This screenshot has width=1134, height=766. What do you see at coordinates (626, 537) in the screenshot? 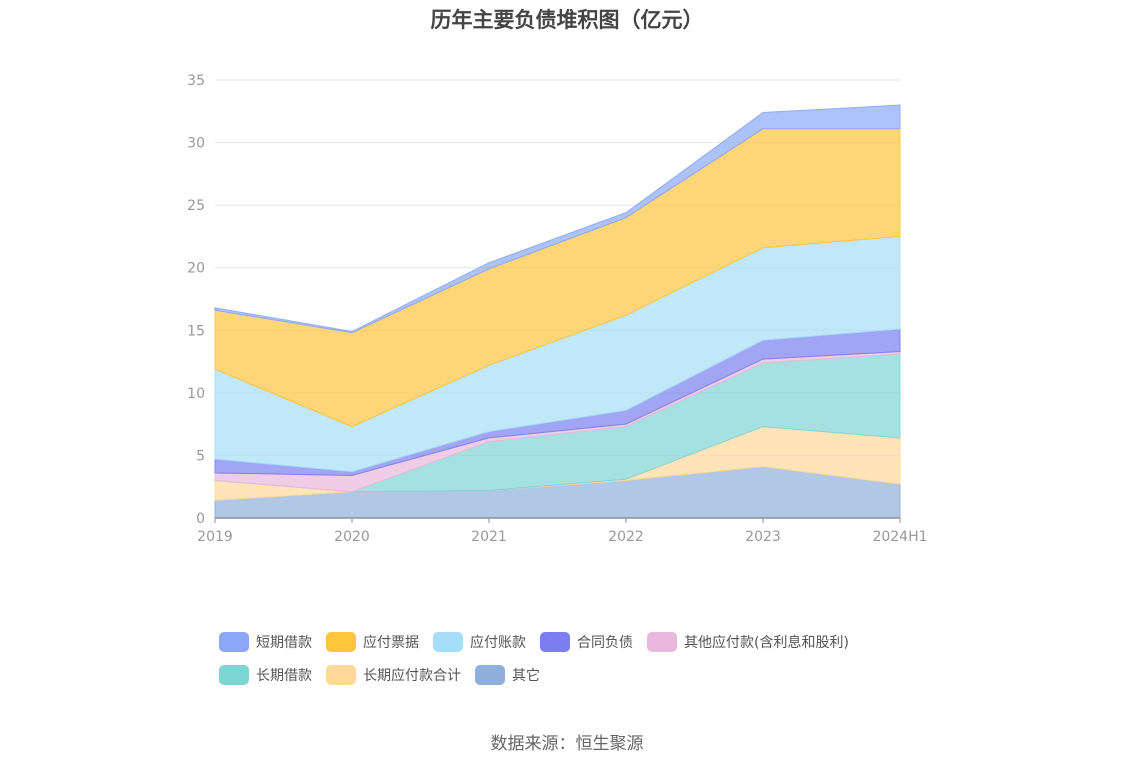
I see `x-tick-label: 2022` at bounding box center [626, 537].